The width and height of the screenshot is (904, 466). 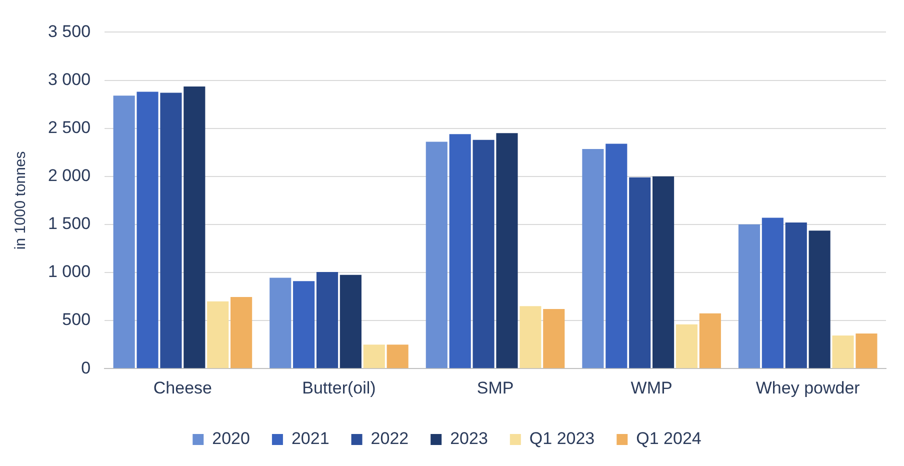 What do you see at coordinates (231, 438) in the screenshot?
I see `legend-label: 2020` at bounding box center [231, 438].